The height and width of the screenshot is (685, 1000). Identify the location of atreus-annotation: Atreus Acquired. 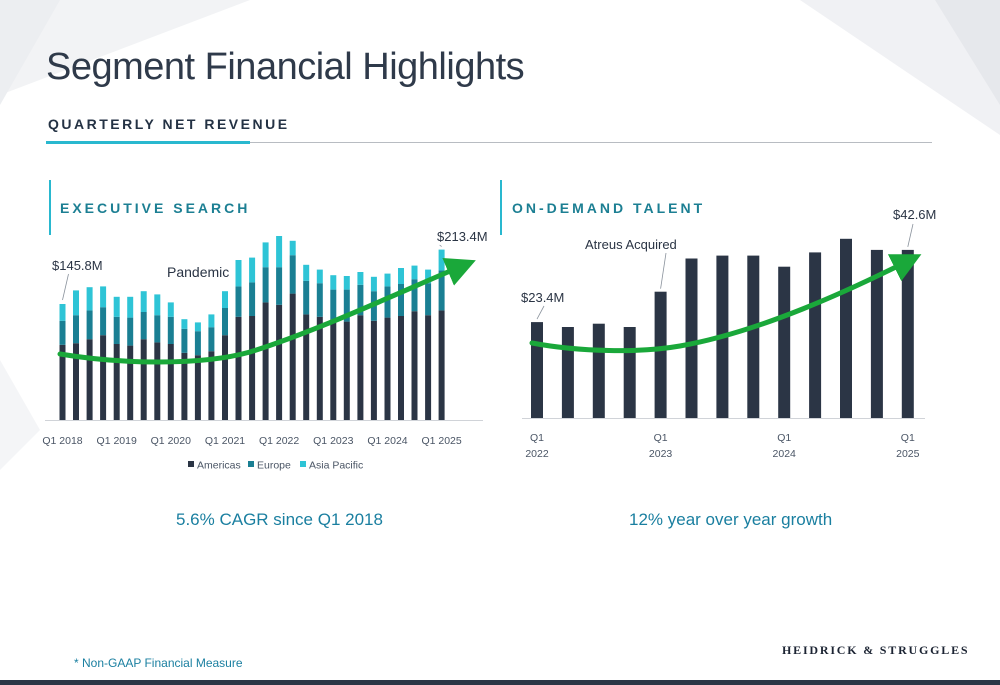
(631, 244).